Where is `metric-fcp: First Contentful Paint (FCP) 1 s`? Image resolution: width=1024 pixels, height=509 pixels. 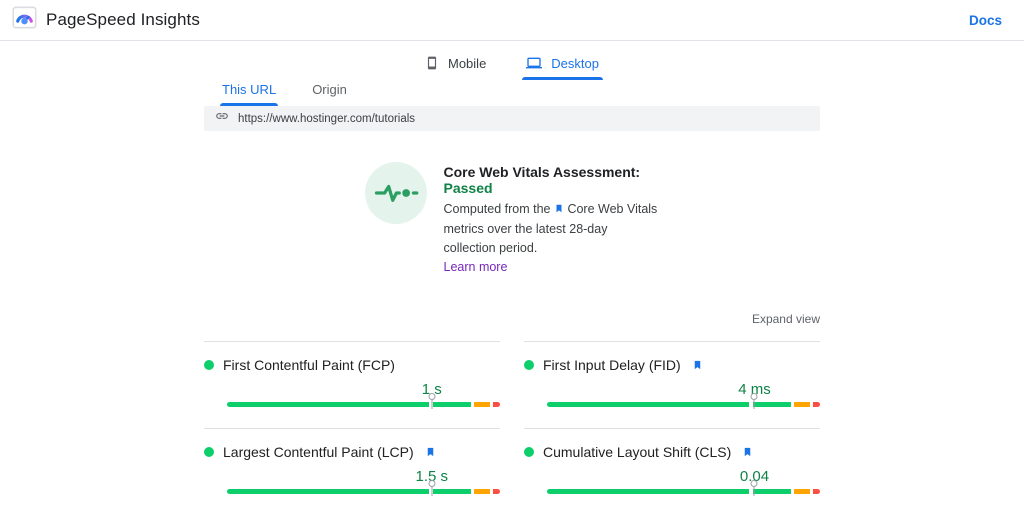
metric-fcp: First Contentful Paint (FCP) 1 s is located at coordinates (352, 384).